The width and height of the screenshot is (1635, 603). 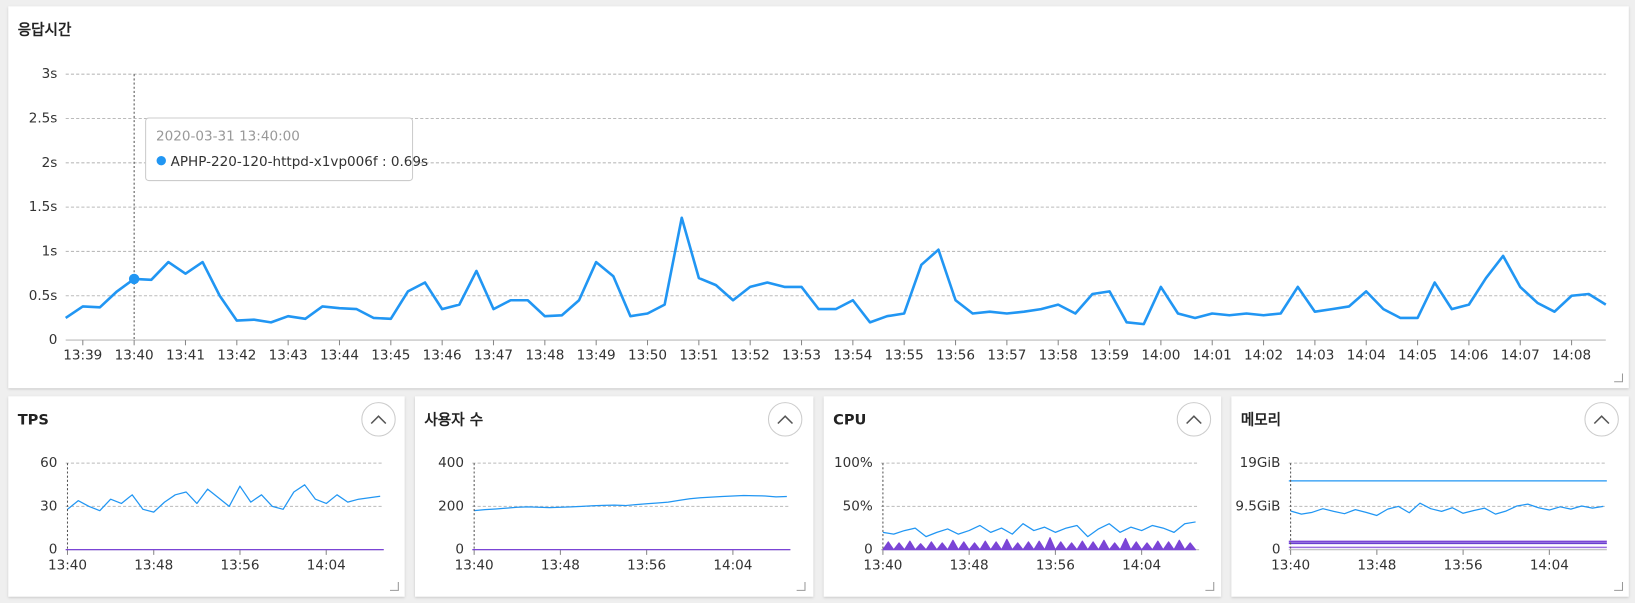 I want to click on x-tick-label: 14:06, so click(x=1468, y=356).